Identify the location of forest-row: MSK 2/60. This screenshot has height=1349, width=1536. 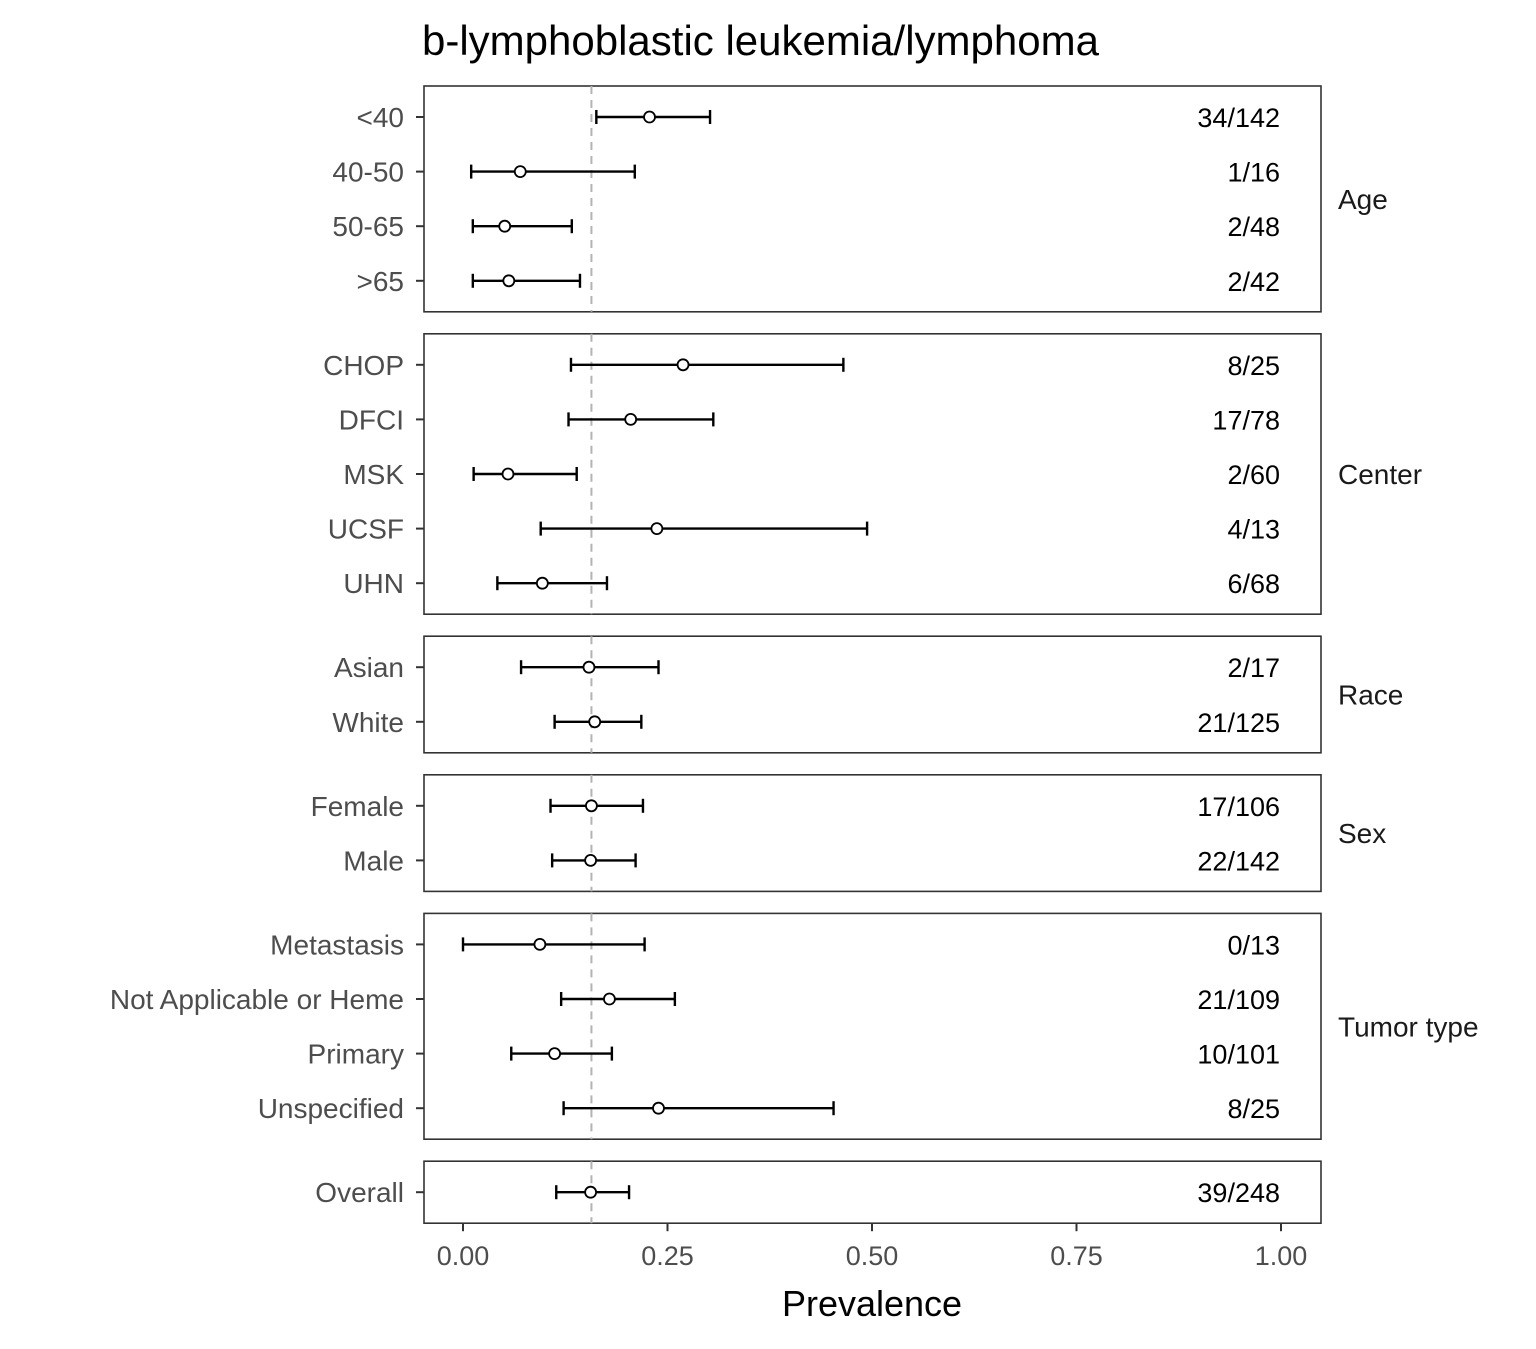
(811, 474).